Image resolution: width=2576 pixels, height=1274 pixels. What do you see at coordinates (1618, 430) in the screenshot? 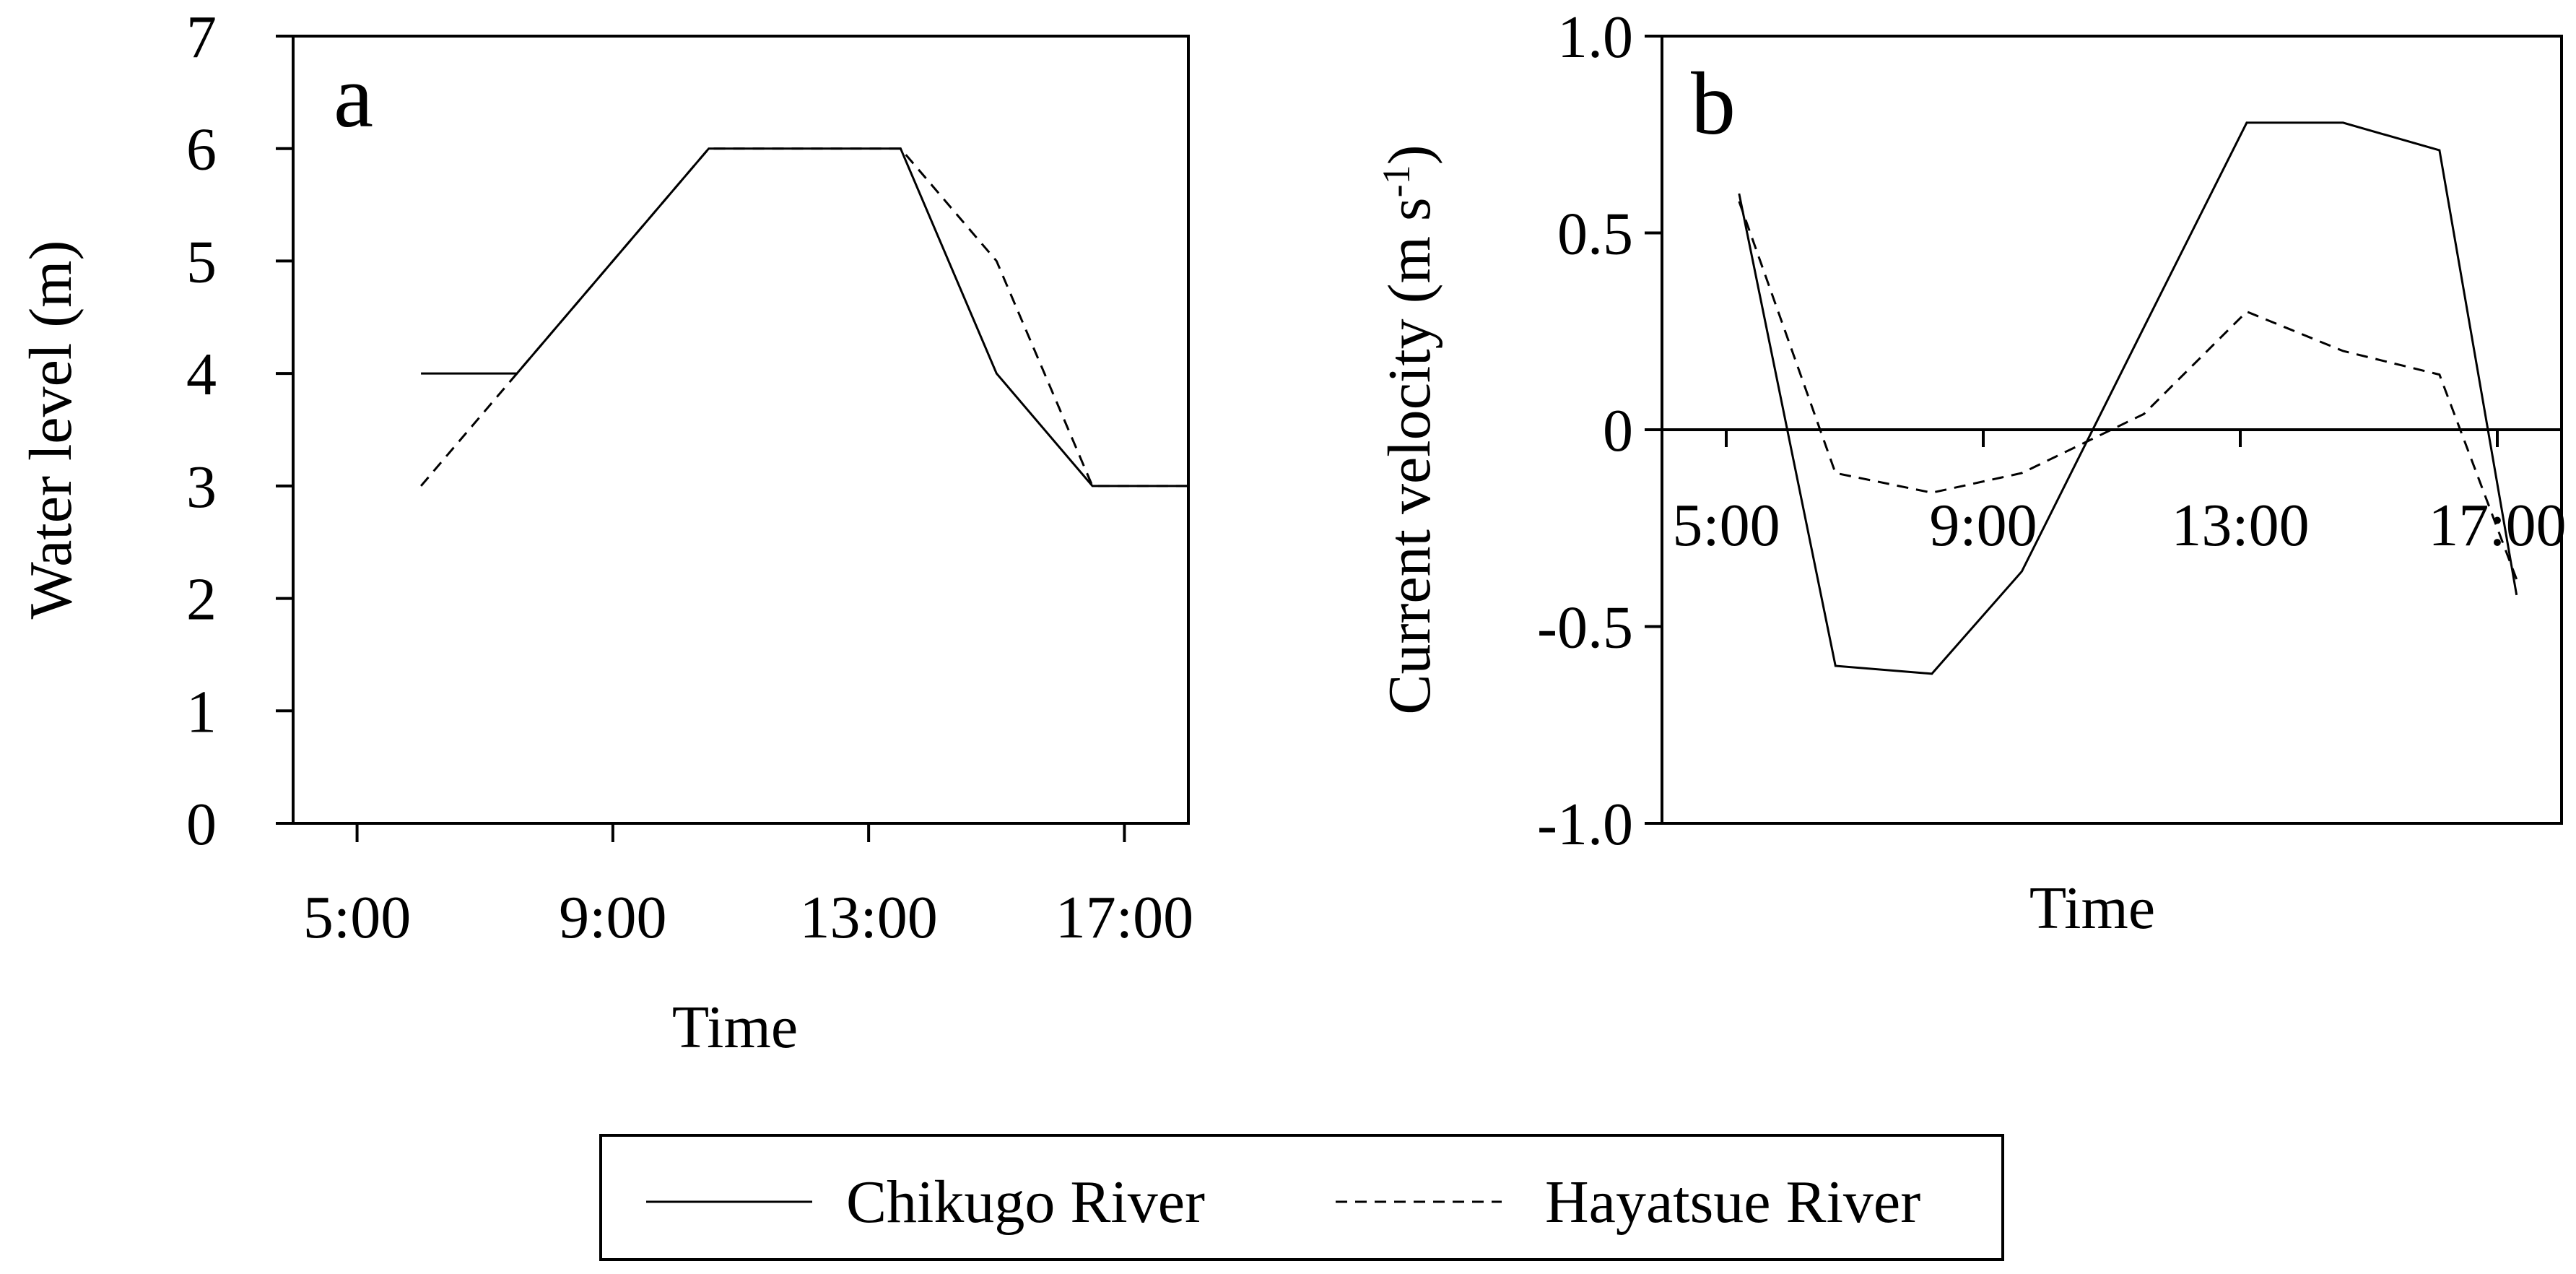
I see `panel-b-y-tick-label: 0` at bounding box center [1618, 430].